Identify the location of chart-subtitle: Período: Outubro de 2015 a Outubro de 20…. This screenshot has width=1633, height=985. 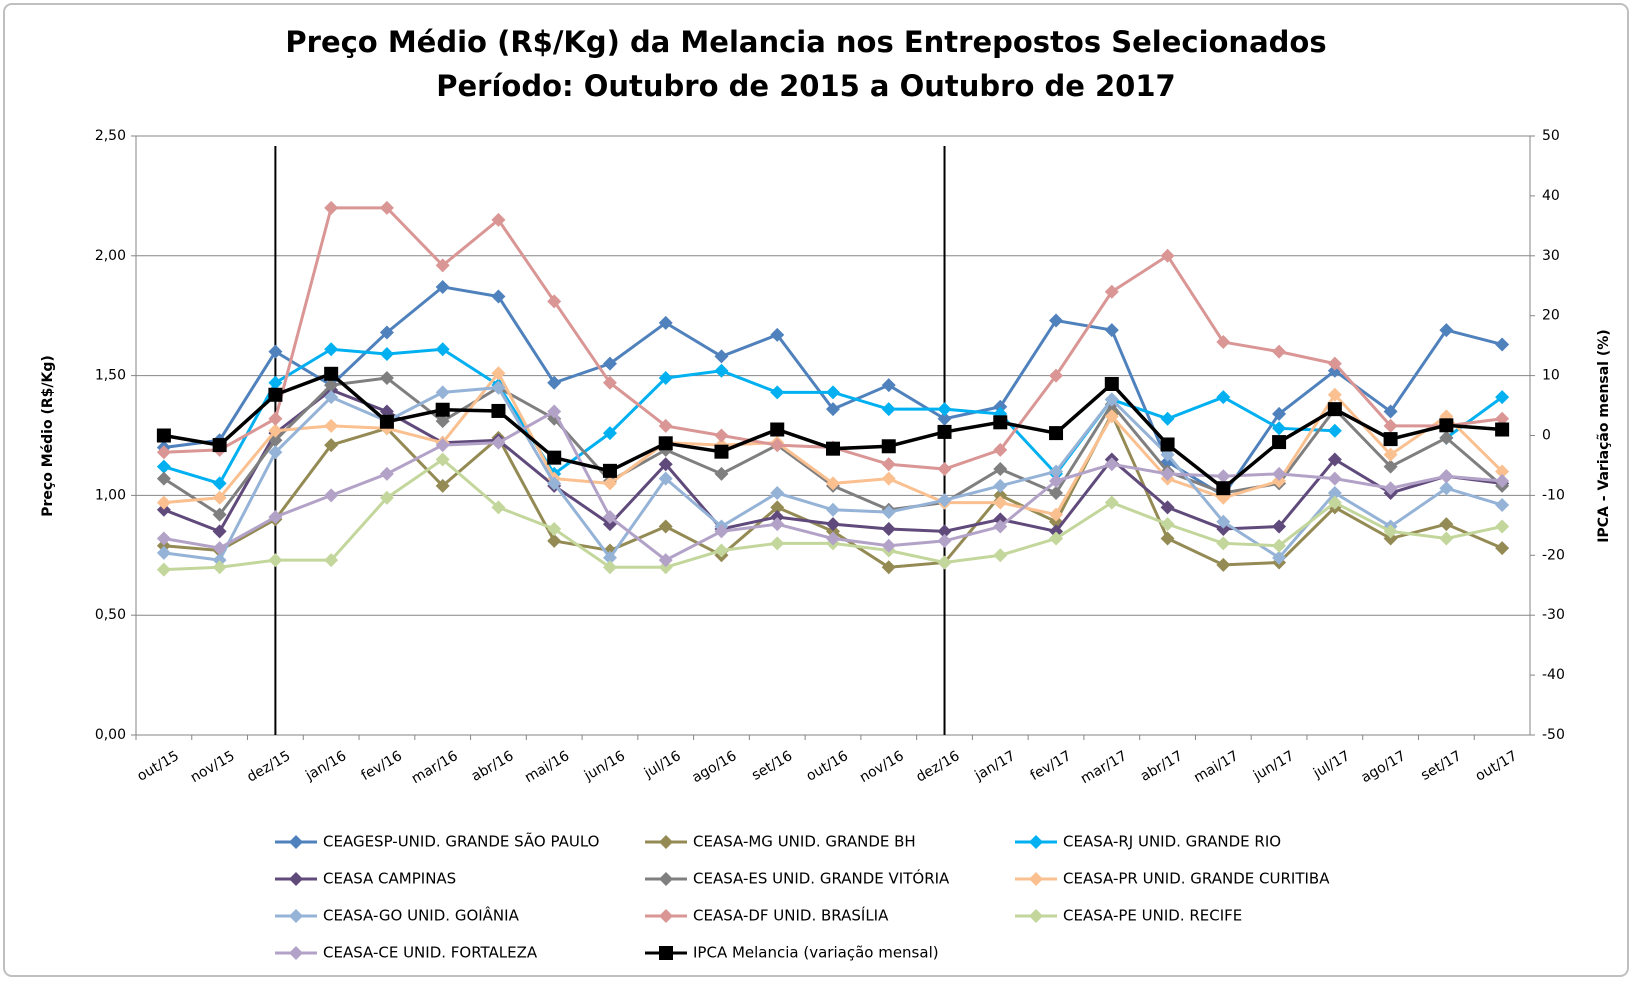
(805, 86).